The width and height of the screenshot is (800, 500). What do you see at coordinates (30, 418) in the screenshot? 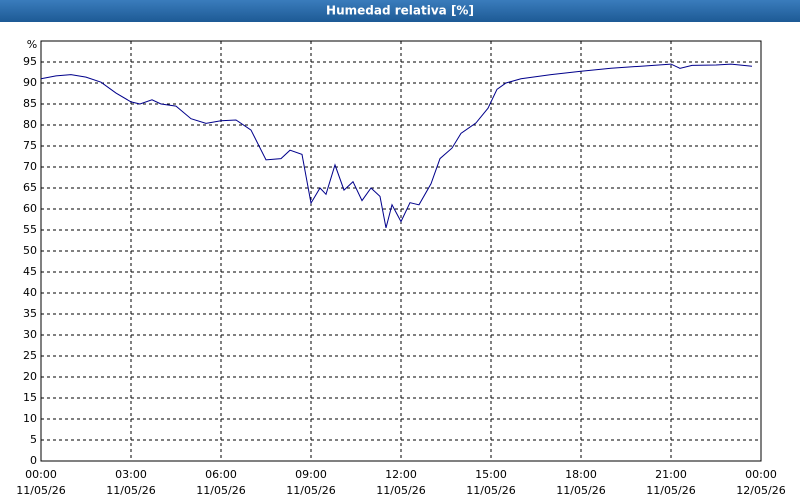
I see `y-tick-label: 10` at bounding box center [30, 418].